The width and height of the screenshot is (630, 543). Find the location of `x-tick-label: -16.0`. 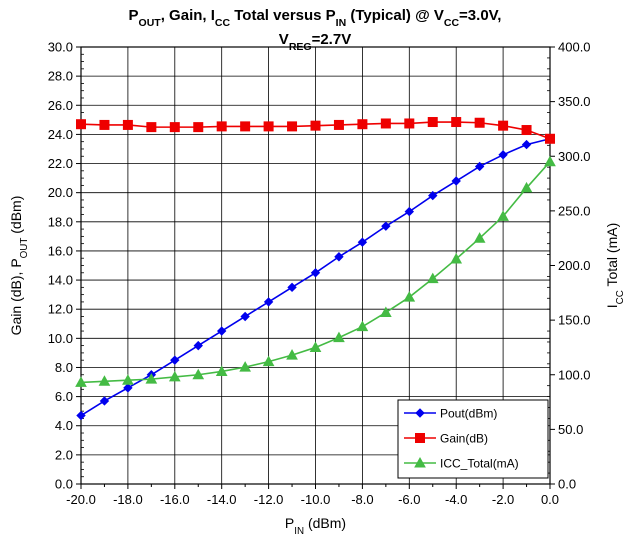

x-tick-label: -16.0 is located at coordinates (175, 499).